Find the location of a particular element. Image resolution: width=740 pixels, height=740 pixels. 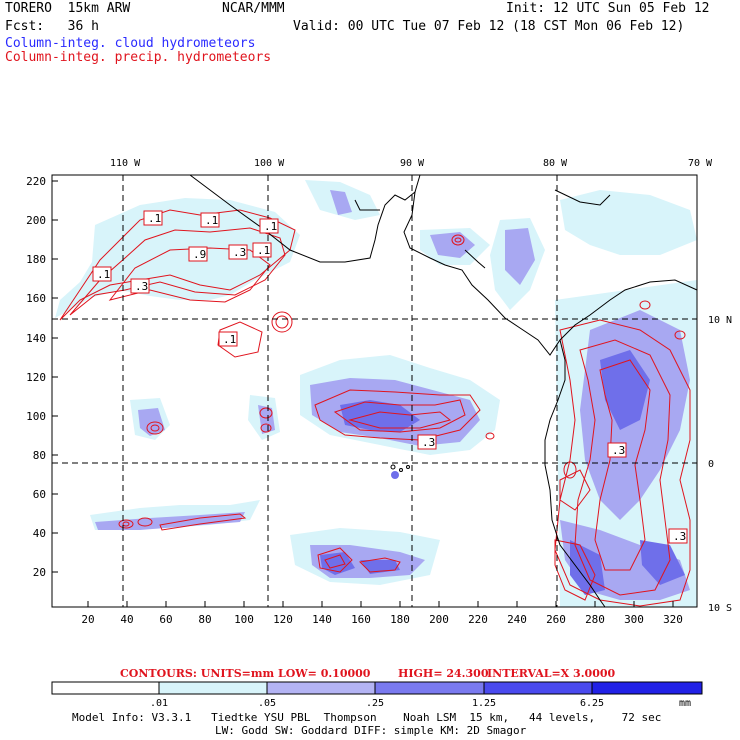

y-tick: 220 is located at coordinates (36, 181).